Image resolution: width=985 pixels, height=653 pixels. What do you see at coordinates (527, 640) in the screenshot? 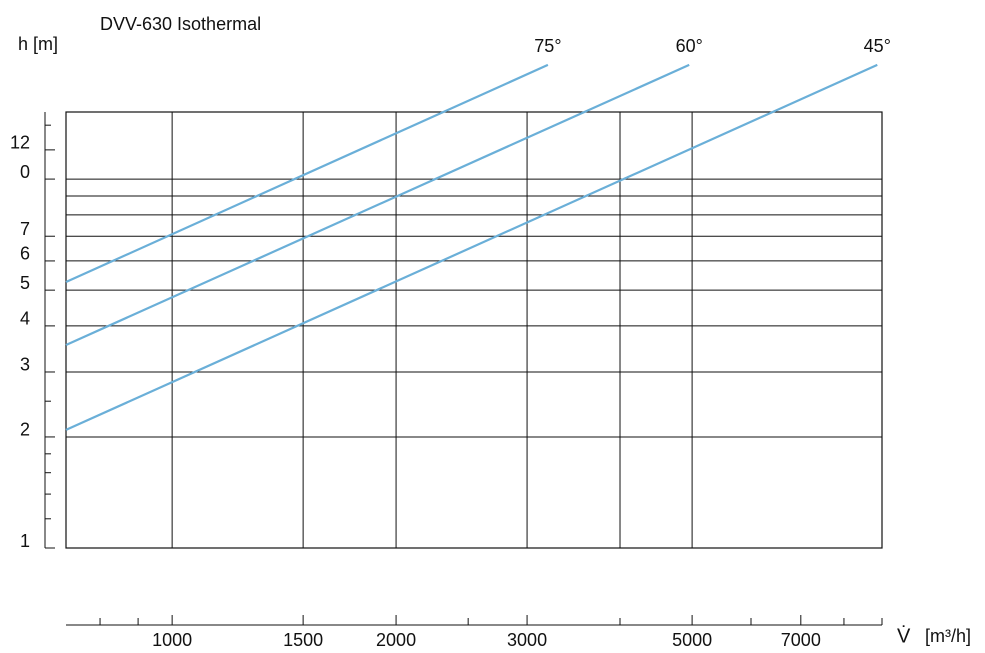
I see `x-tick-label: 3000` at bounding box center [527, 640].